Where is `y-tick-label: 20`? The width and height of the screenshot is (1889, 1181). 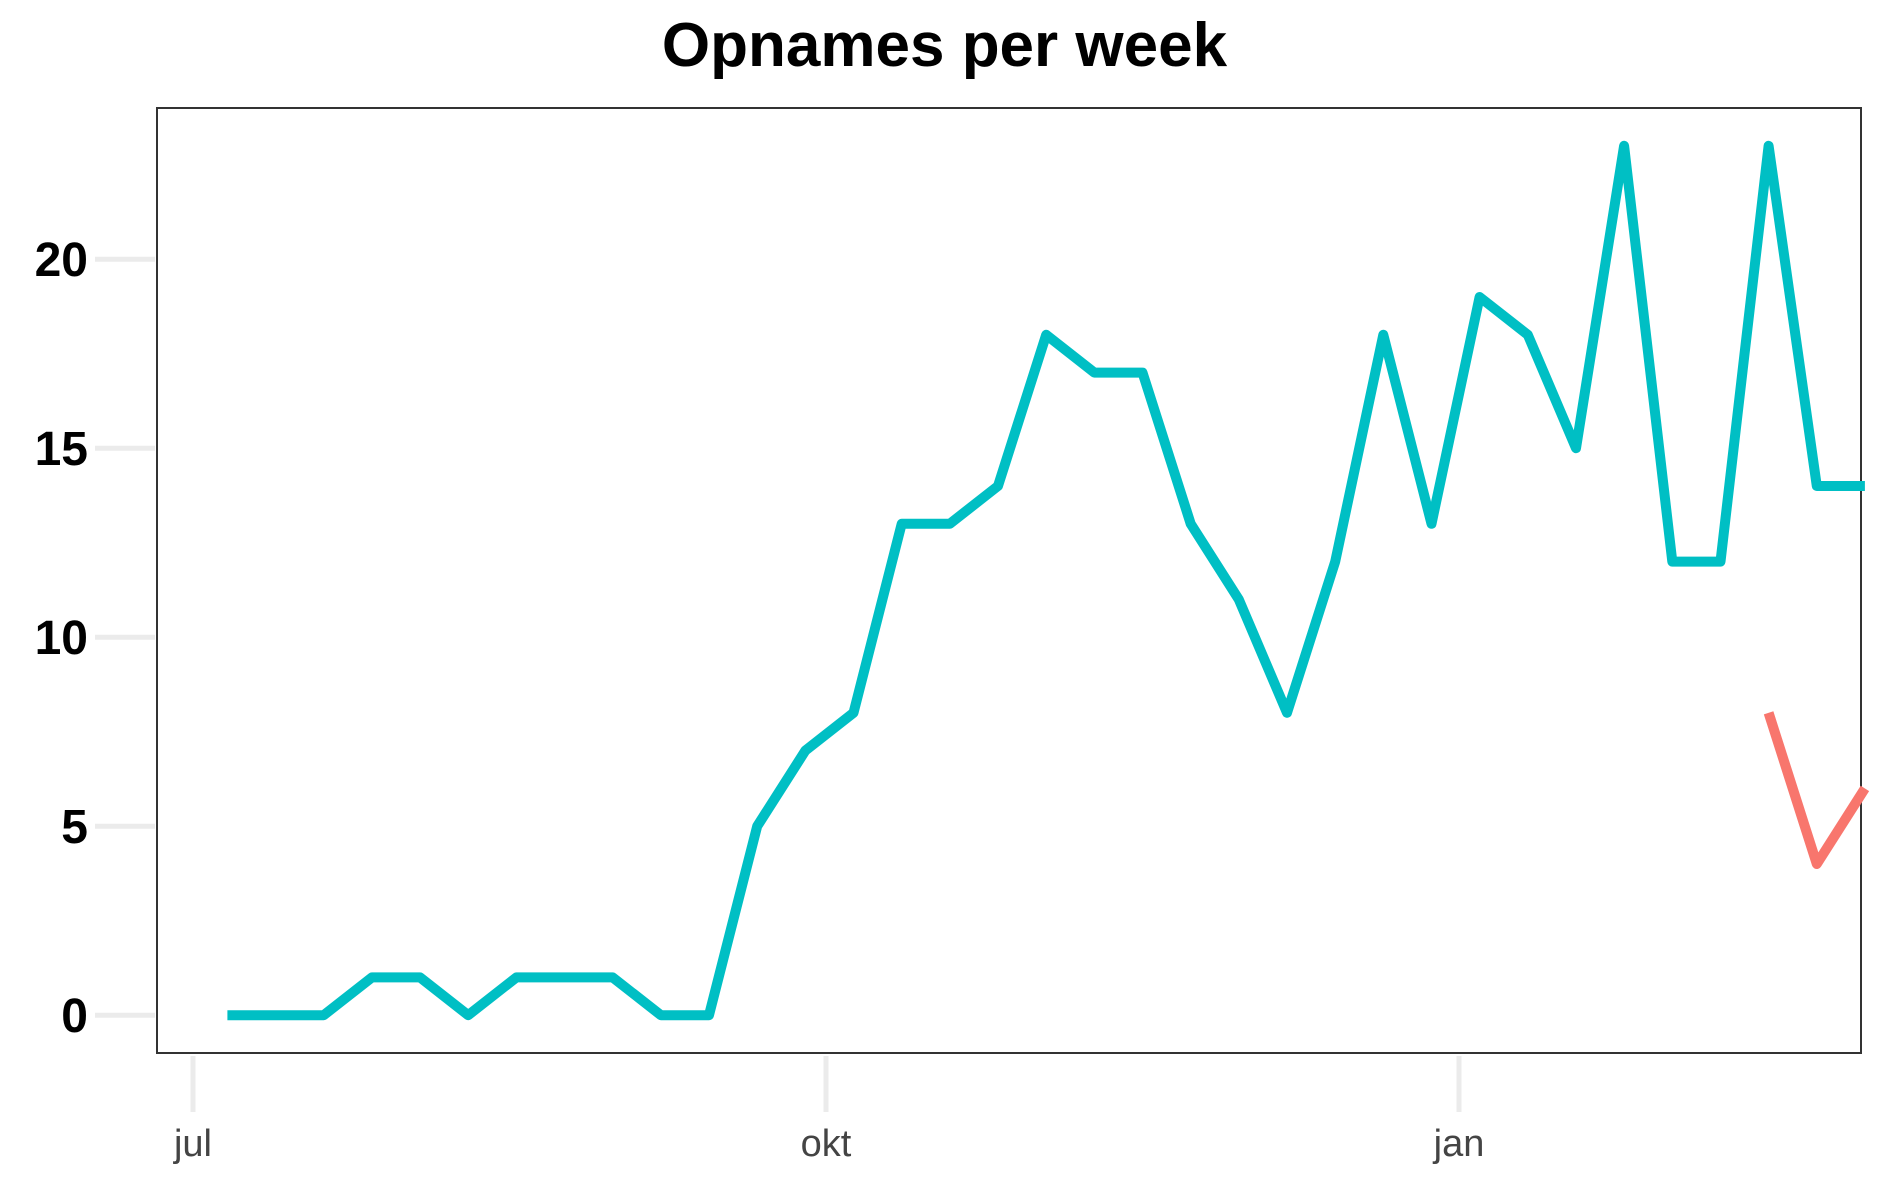
y-tick-label: 20 is located at coordinates (61, 260).